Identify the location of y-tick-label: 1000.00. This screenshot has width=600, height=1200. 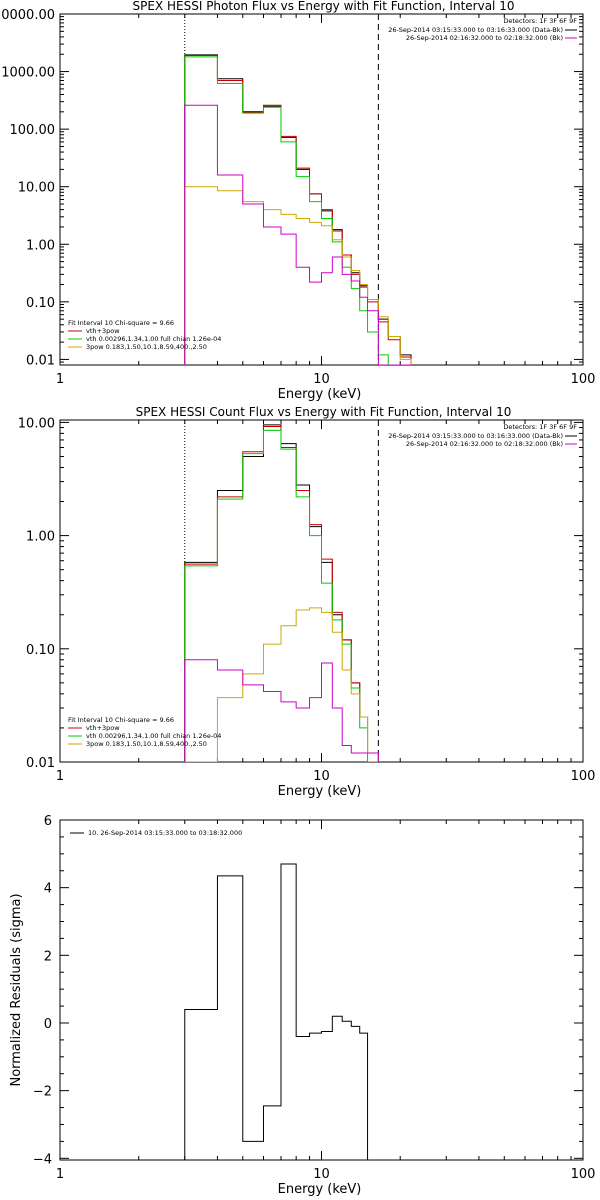
(28, 73).